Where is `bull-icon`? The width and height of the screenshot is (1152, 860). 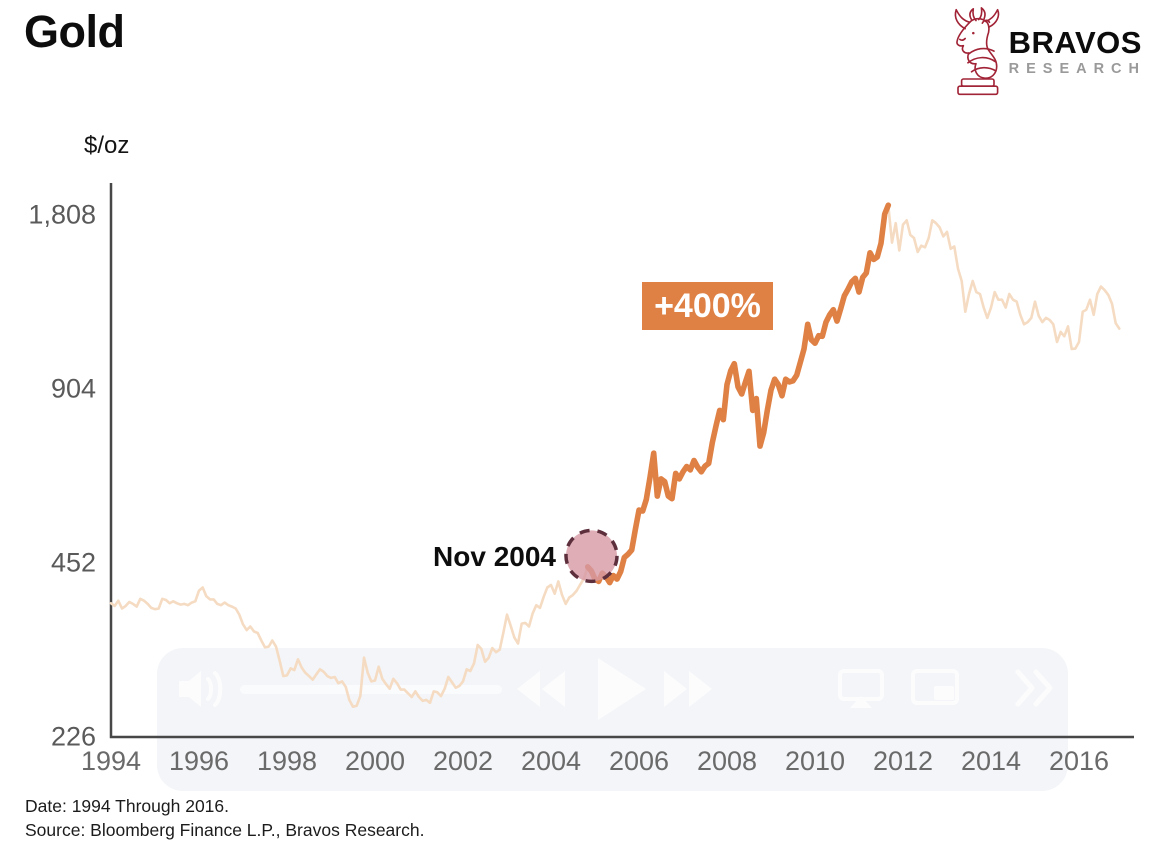 bull-icon is located at coordinates (976, 51).